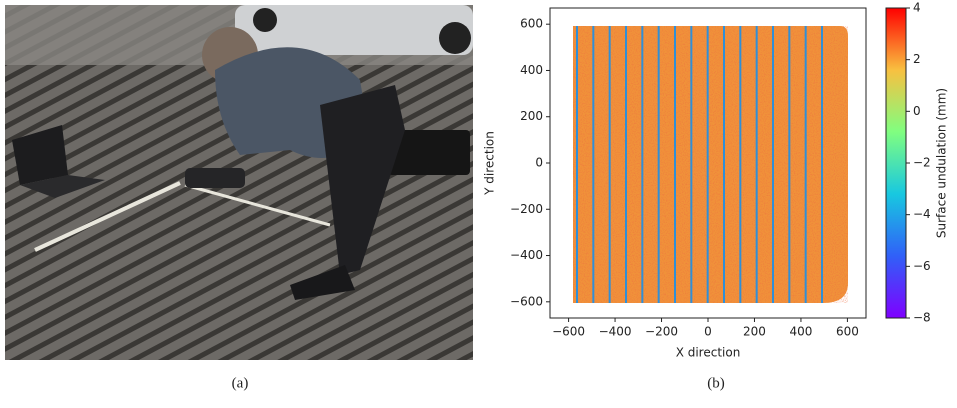  Describe the element at coordinates (240, 383) in the screenshot. I see `caption: (a)` at that location.